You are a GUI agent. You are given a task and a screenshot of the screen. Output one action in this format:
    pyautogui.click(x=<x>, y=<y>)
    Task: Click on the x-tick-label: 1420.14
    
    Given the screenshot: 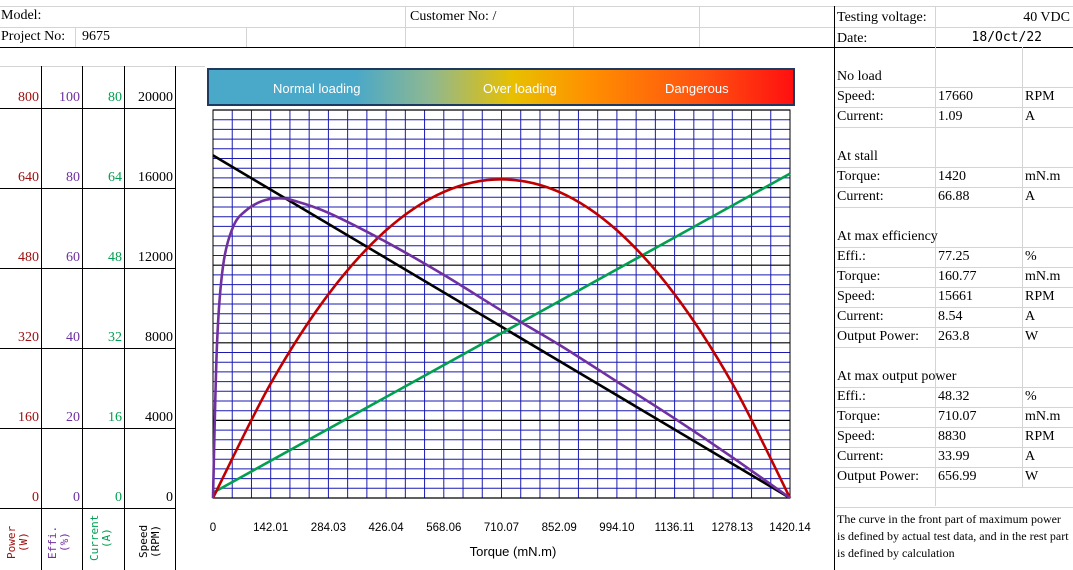 What is the action you would take?
    pyautogui.click(x=790, y=528)
    